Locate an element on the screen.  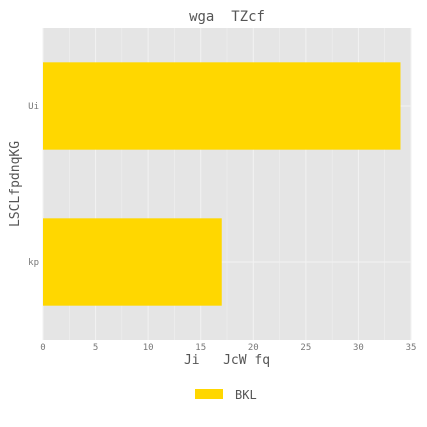
x-axis-label: Ji JcW fq is located at coordinates (227, 360).